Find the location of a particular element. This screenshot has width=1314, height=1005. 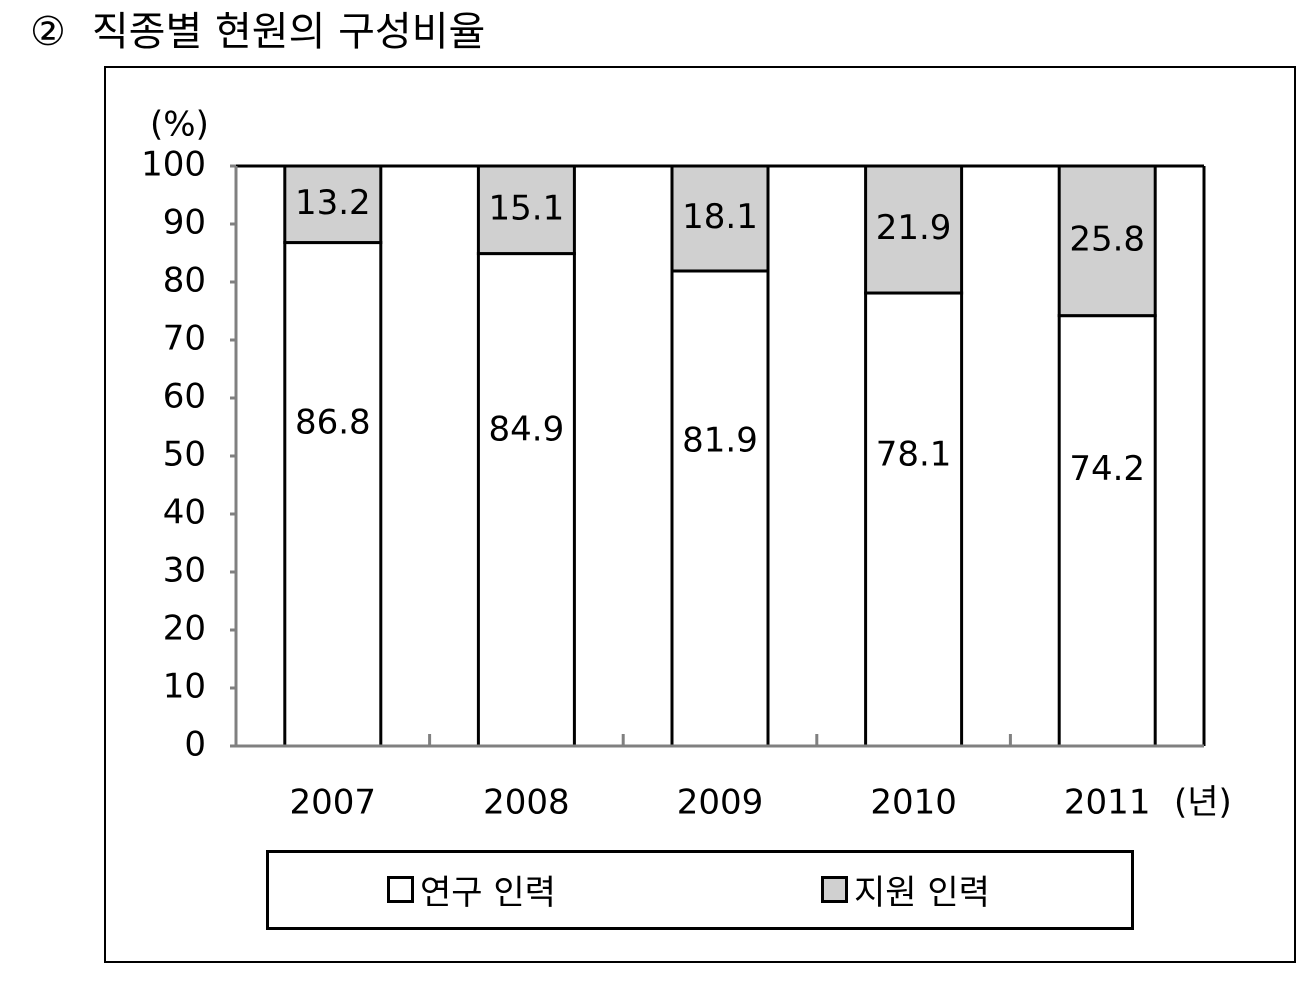

data-label-support-2010: 21.9 is located at coordinates (914, 228).